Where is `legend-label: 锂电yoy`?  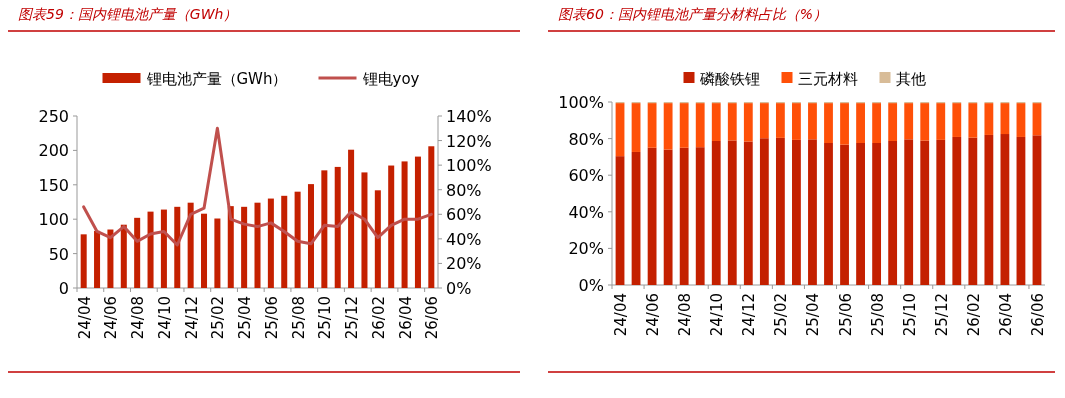
legend-label: 锂电yoy is located at coordinates (390, 79).